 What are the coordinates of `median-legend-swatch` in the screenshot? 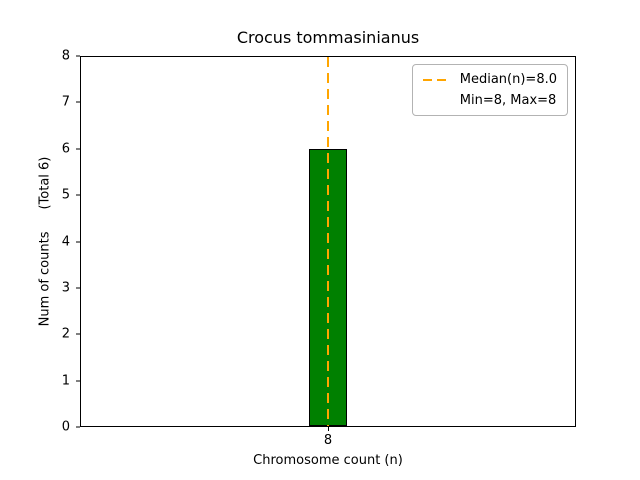 It's located at (436, 79).